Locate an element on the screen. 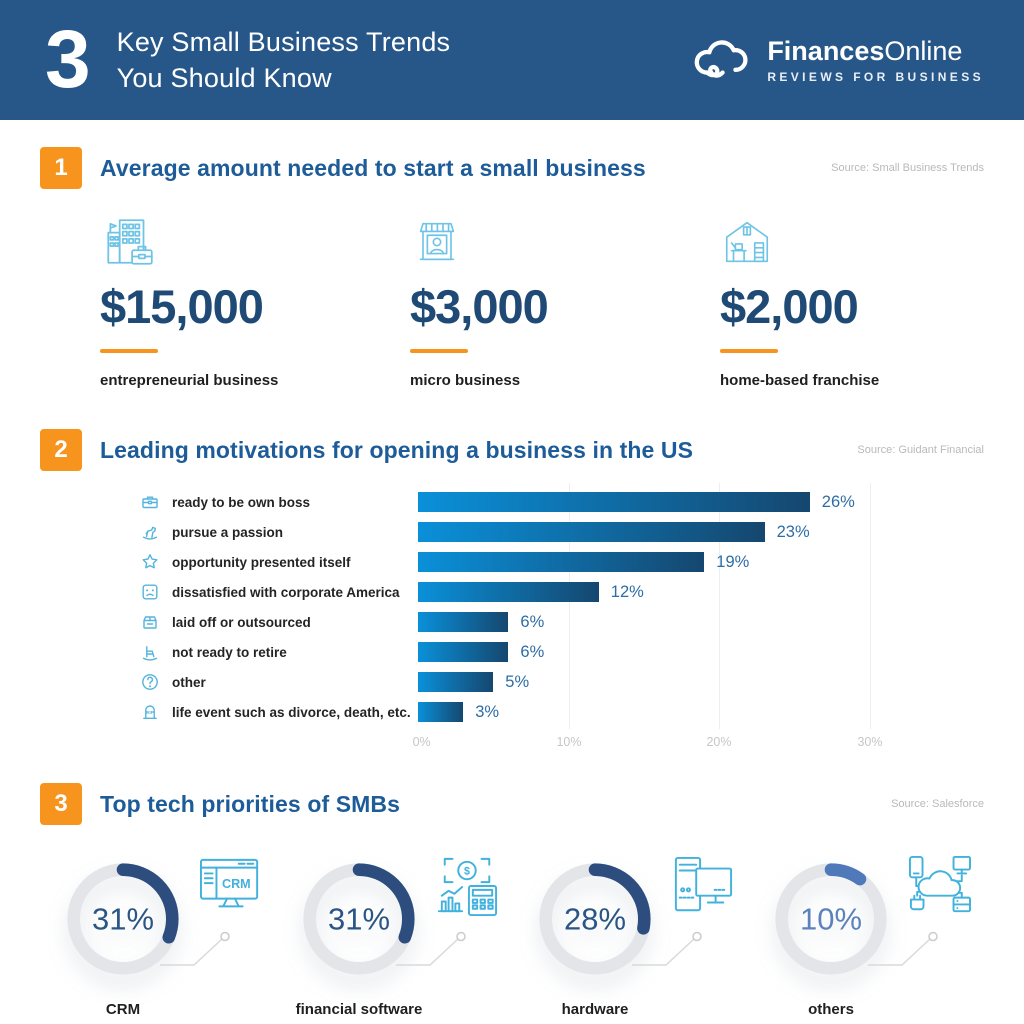  section2-badge: 2 is located at coordinates (61, 450).